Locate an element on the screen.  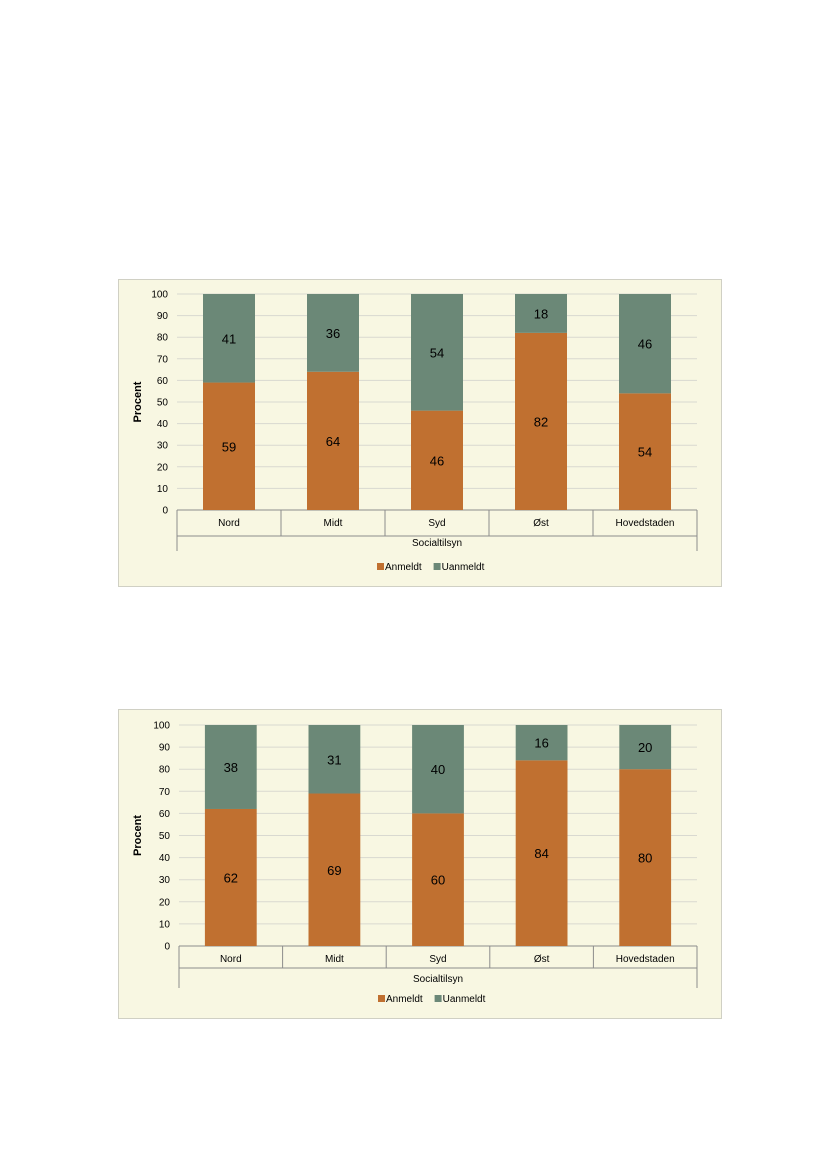
data-label: 60 is located at coordinates (438, 880).